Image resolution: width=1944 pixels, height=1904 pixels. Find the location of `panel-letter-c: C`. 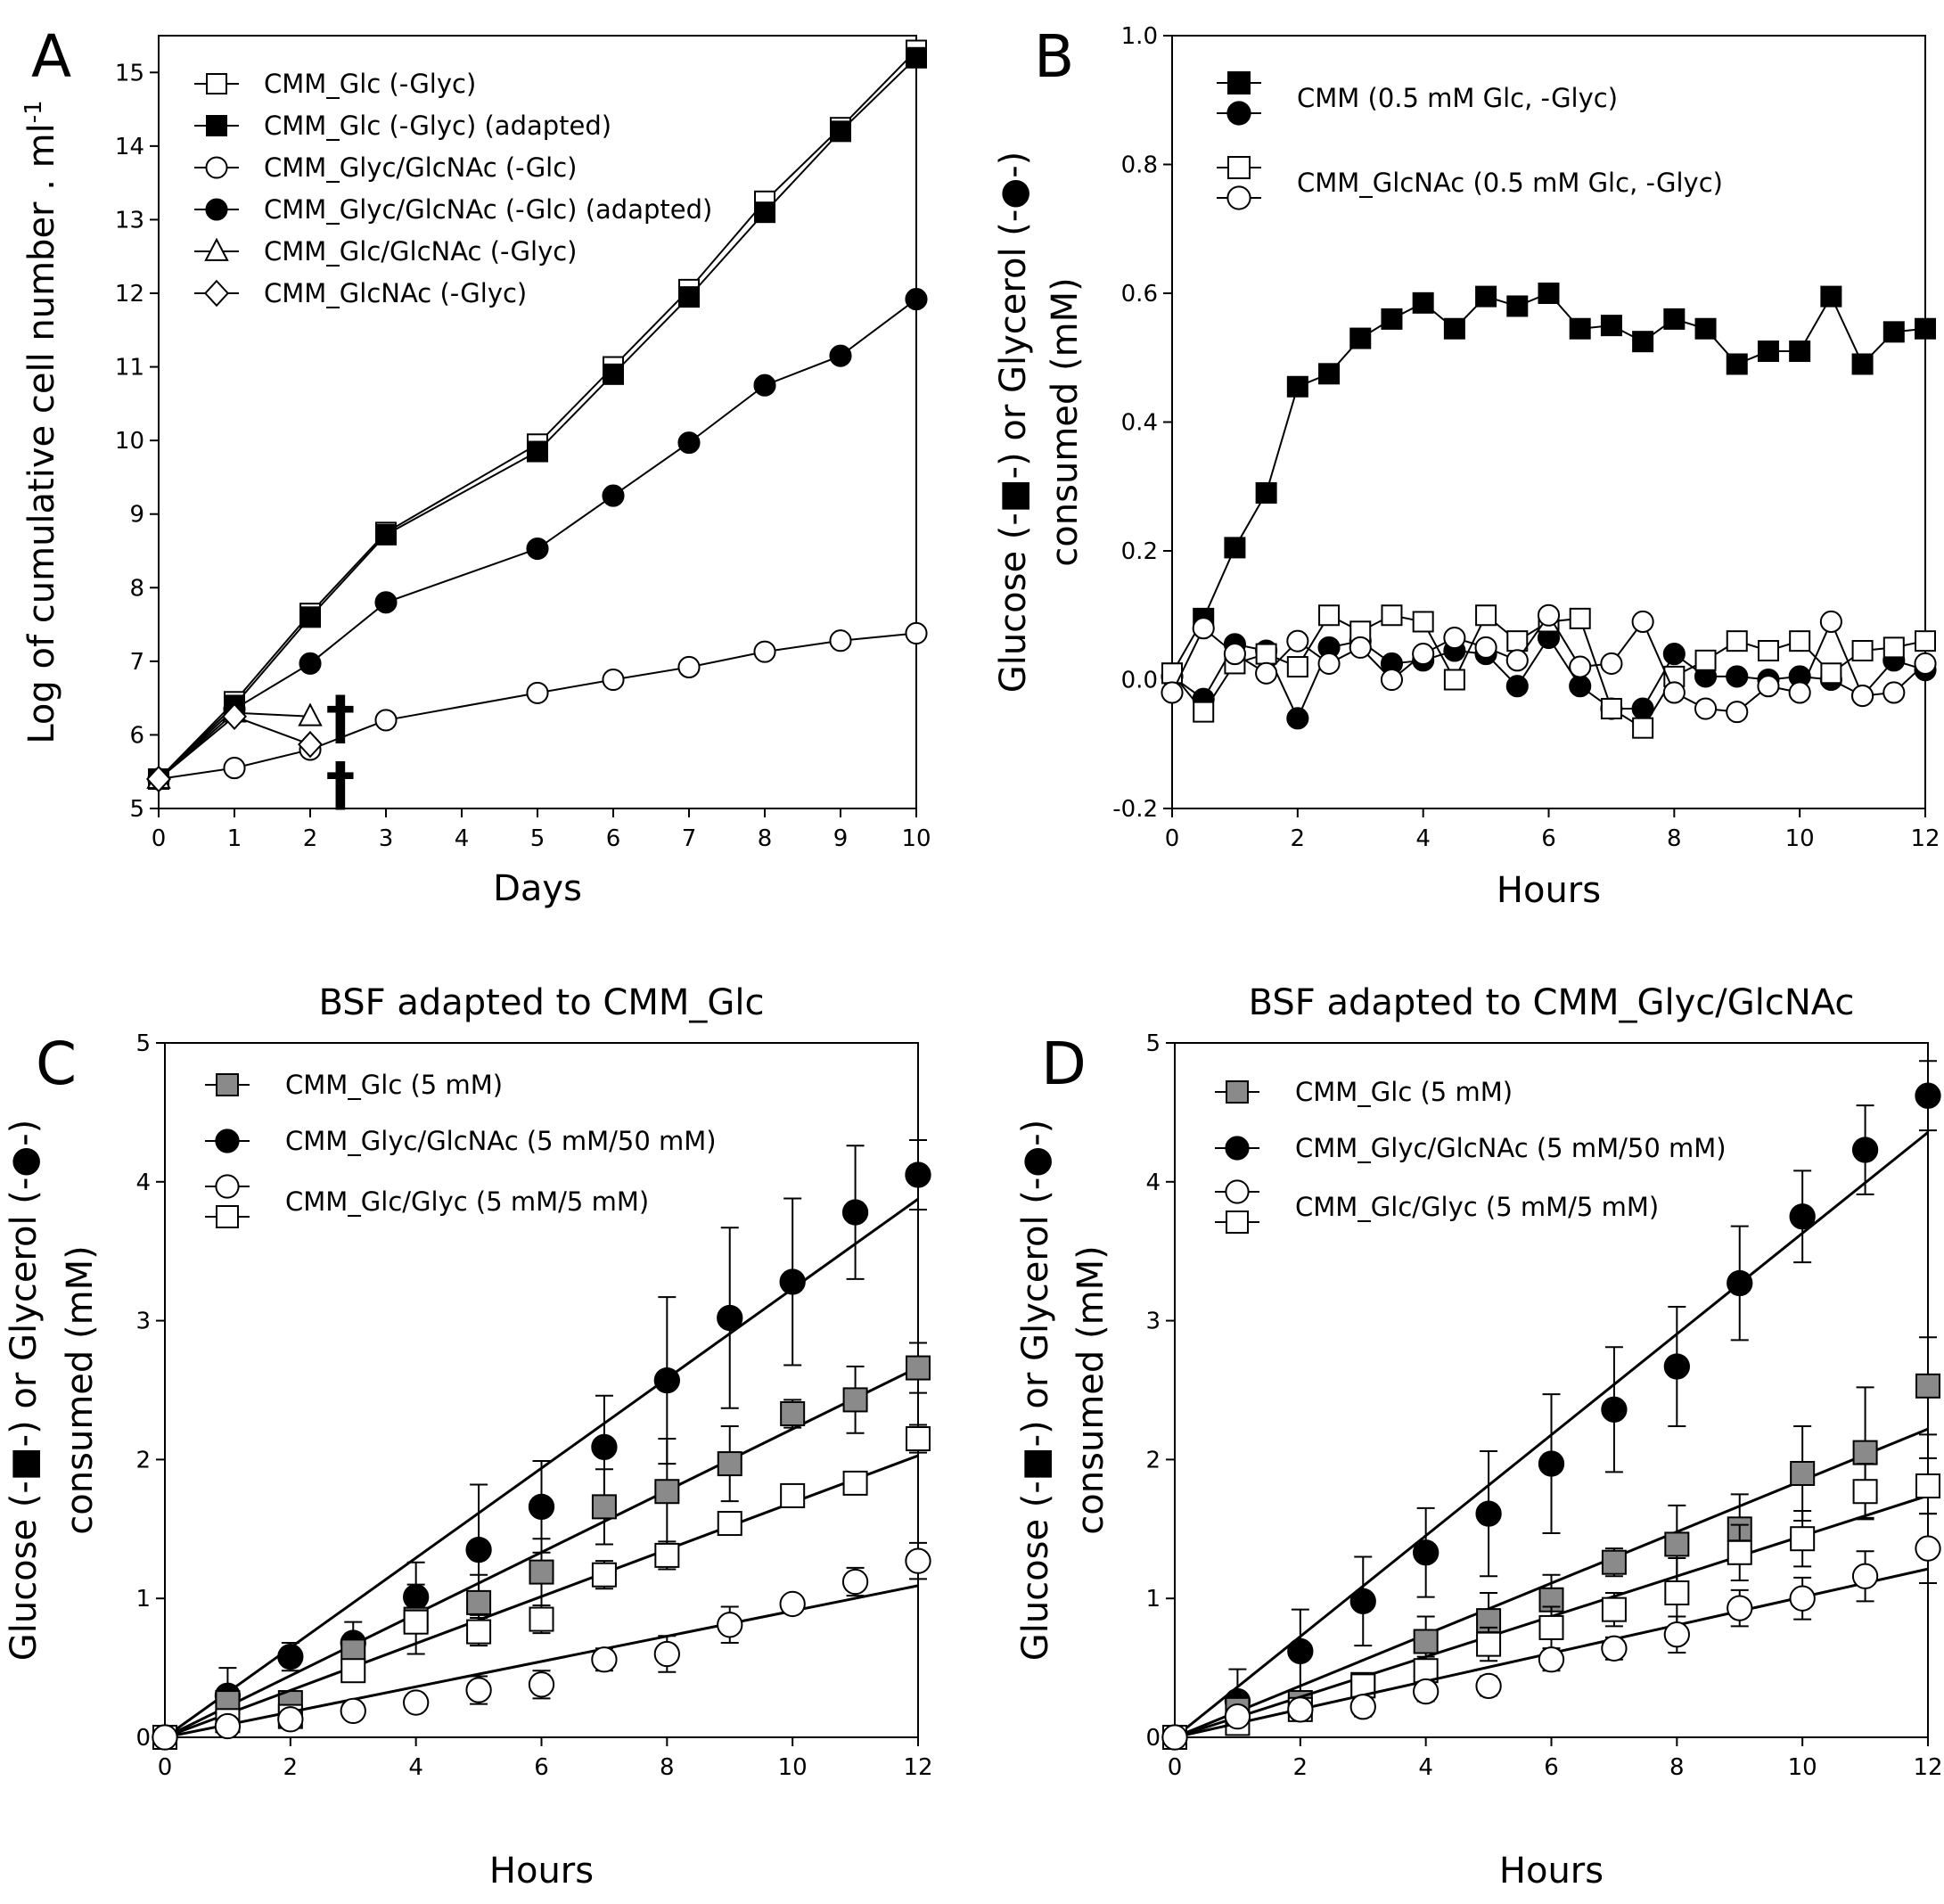

panel-letter-c: C is located at coordinates (56, 1064).